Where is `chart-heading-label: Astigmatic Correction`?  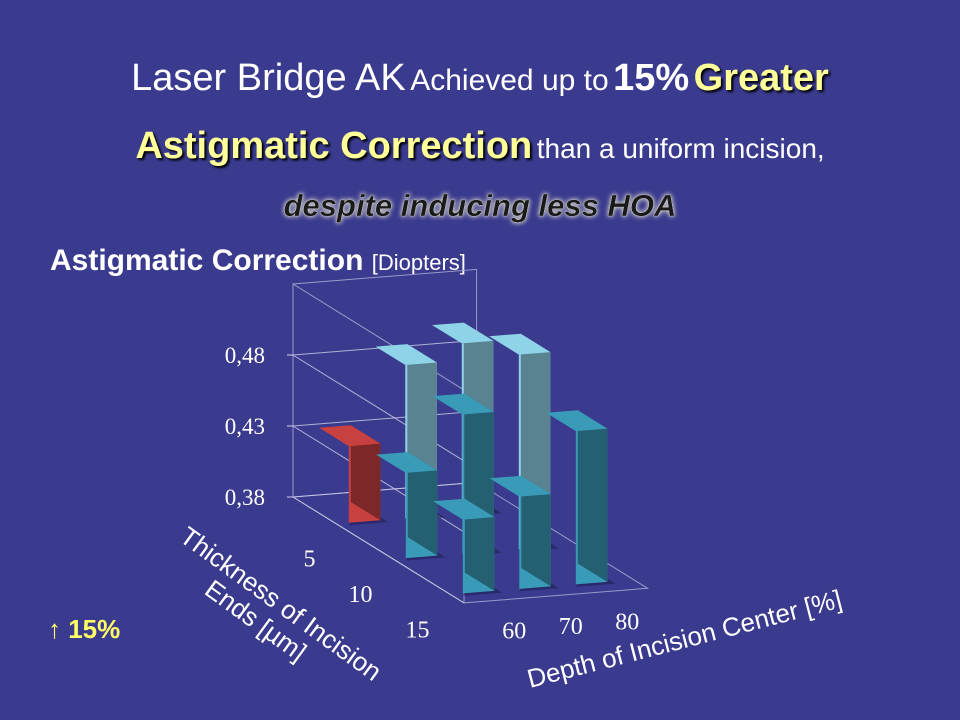 chart-heading-label: Astigmatic Correction is located at coordinates (207, 260).